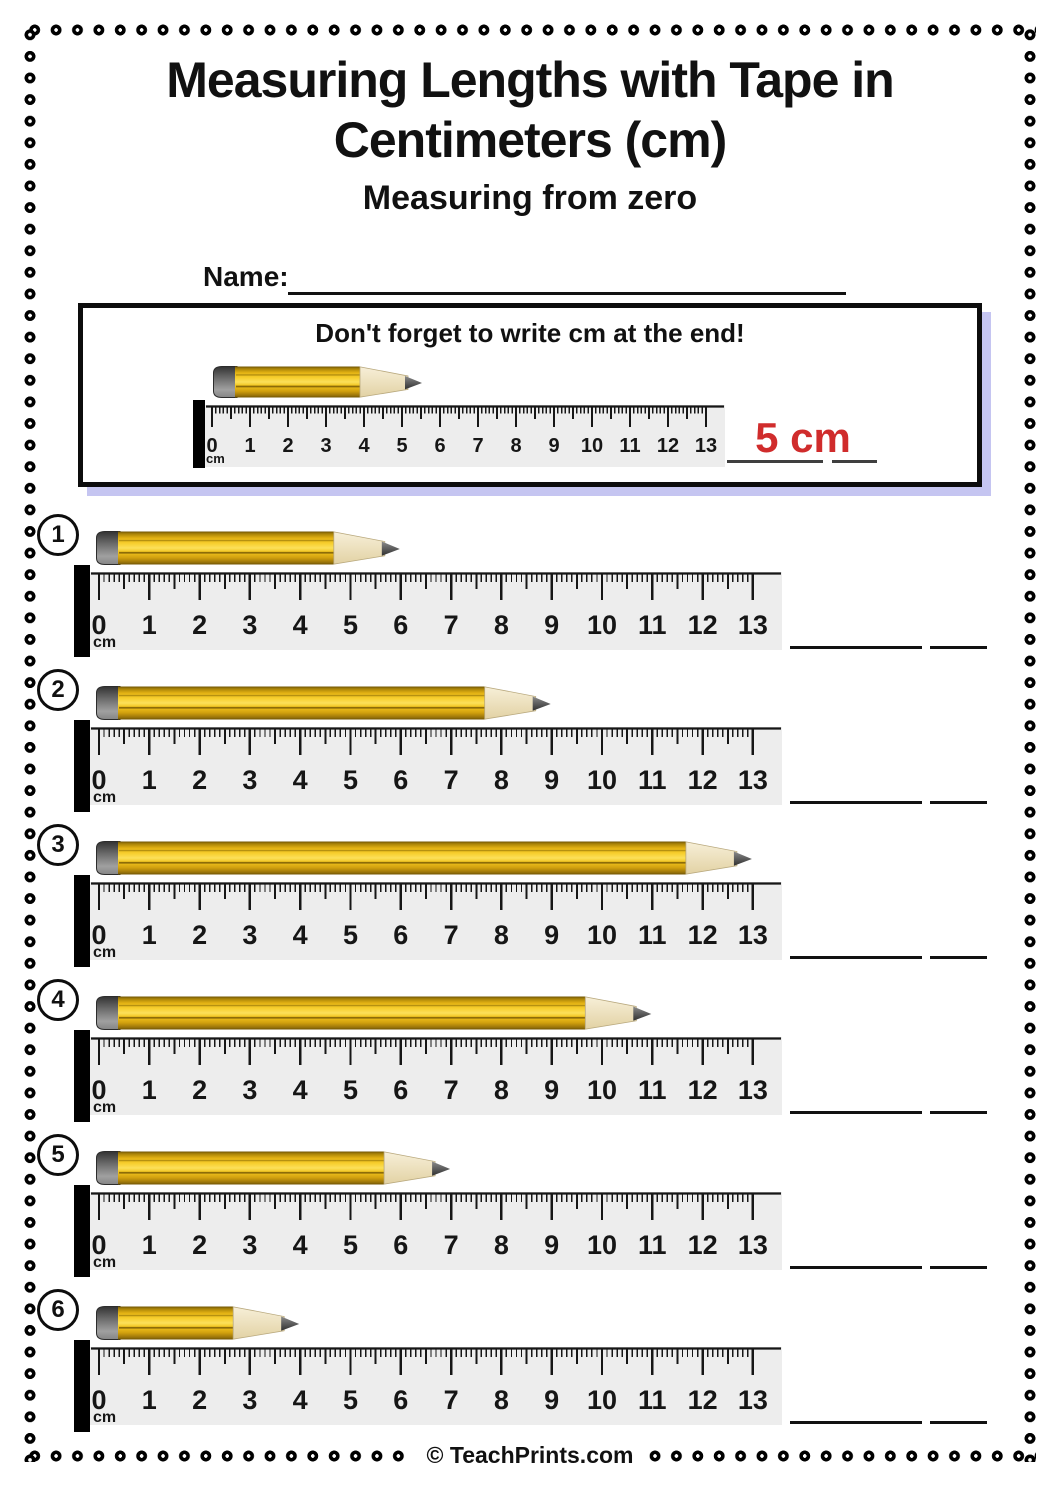  I want to click on page-title-line1: Measuring Lengths with Tape in, so click(530, 80).